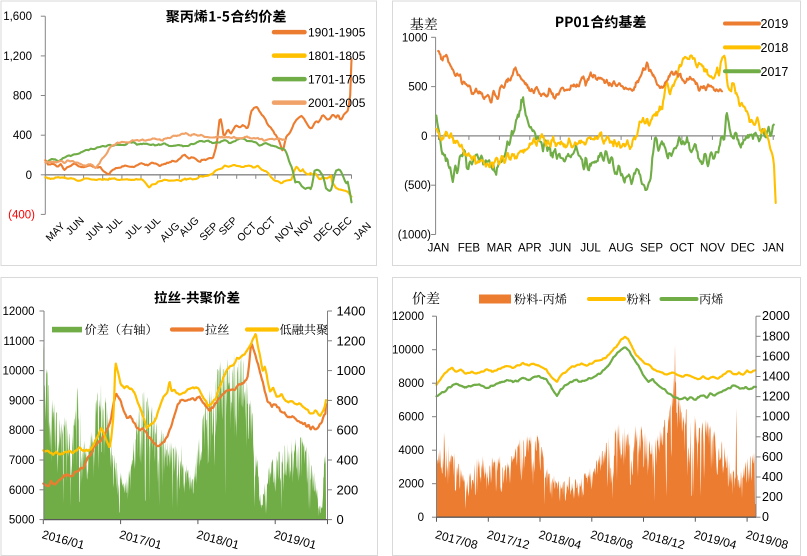  What do you see at coordinates (530, 249) in the screenshot?
I see `svg-text: APR` at bounding box center [530, 249].